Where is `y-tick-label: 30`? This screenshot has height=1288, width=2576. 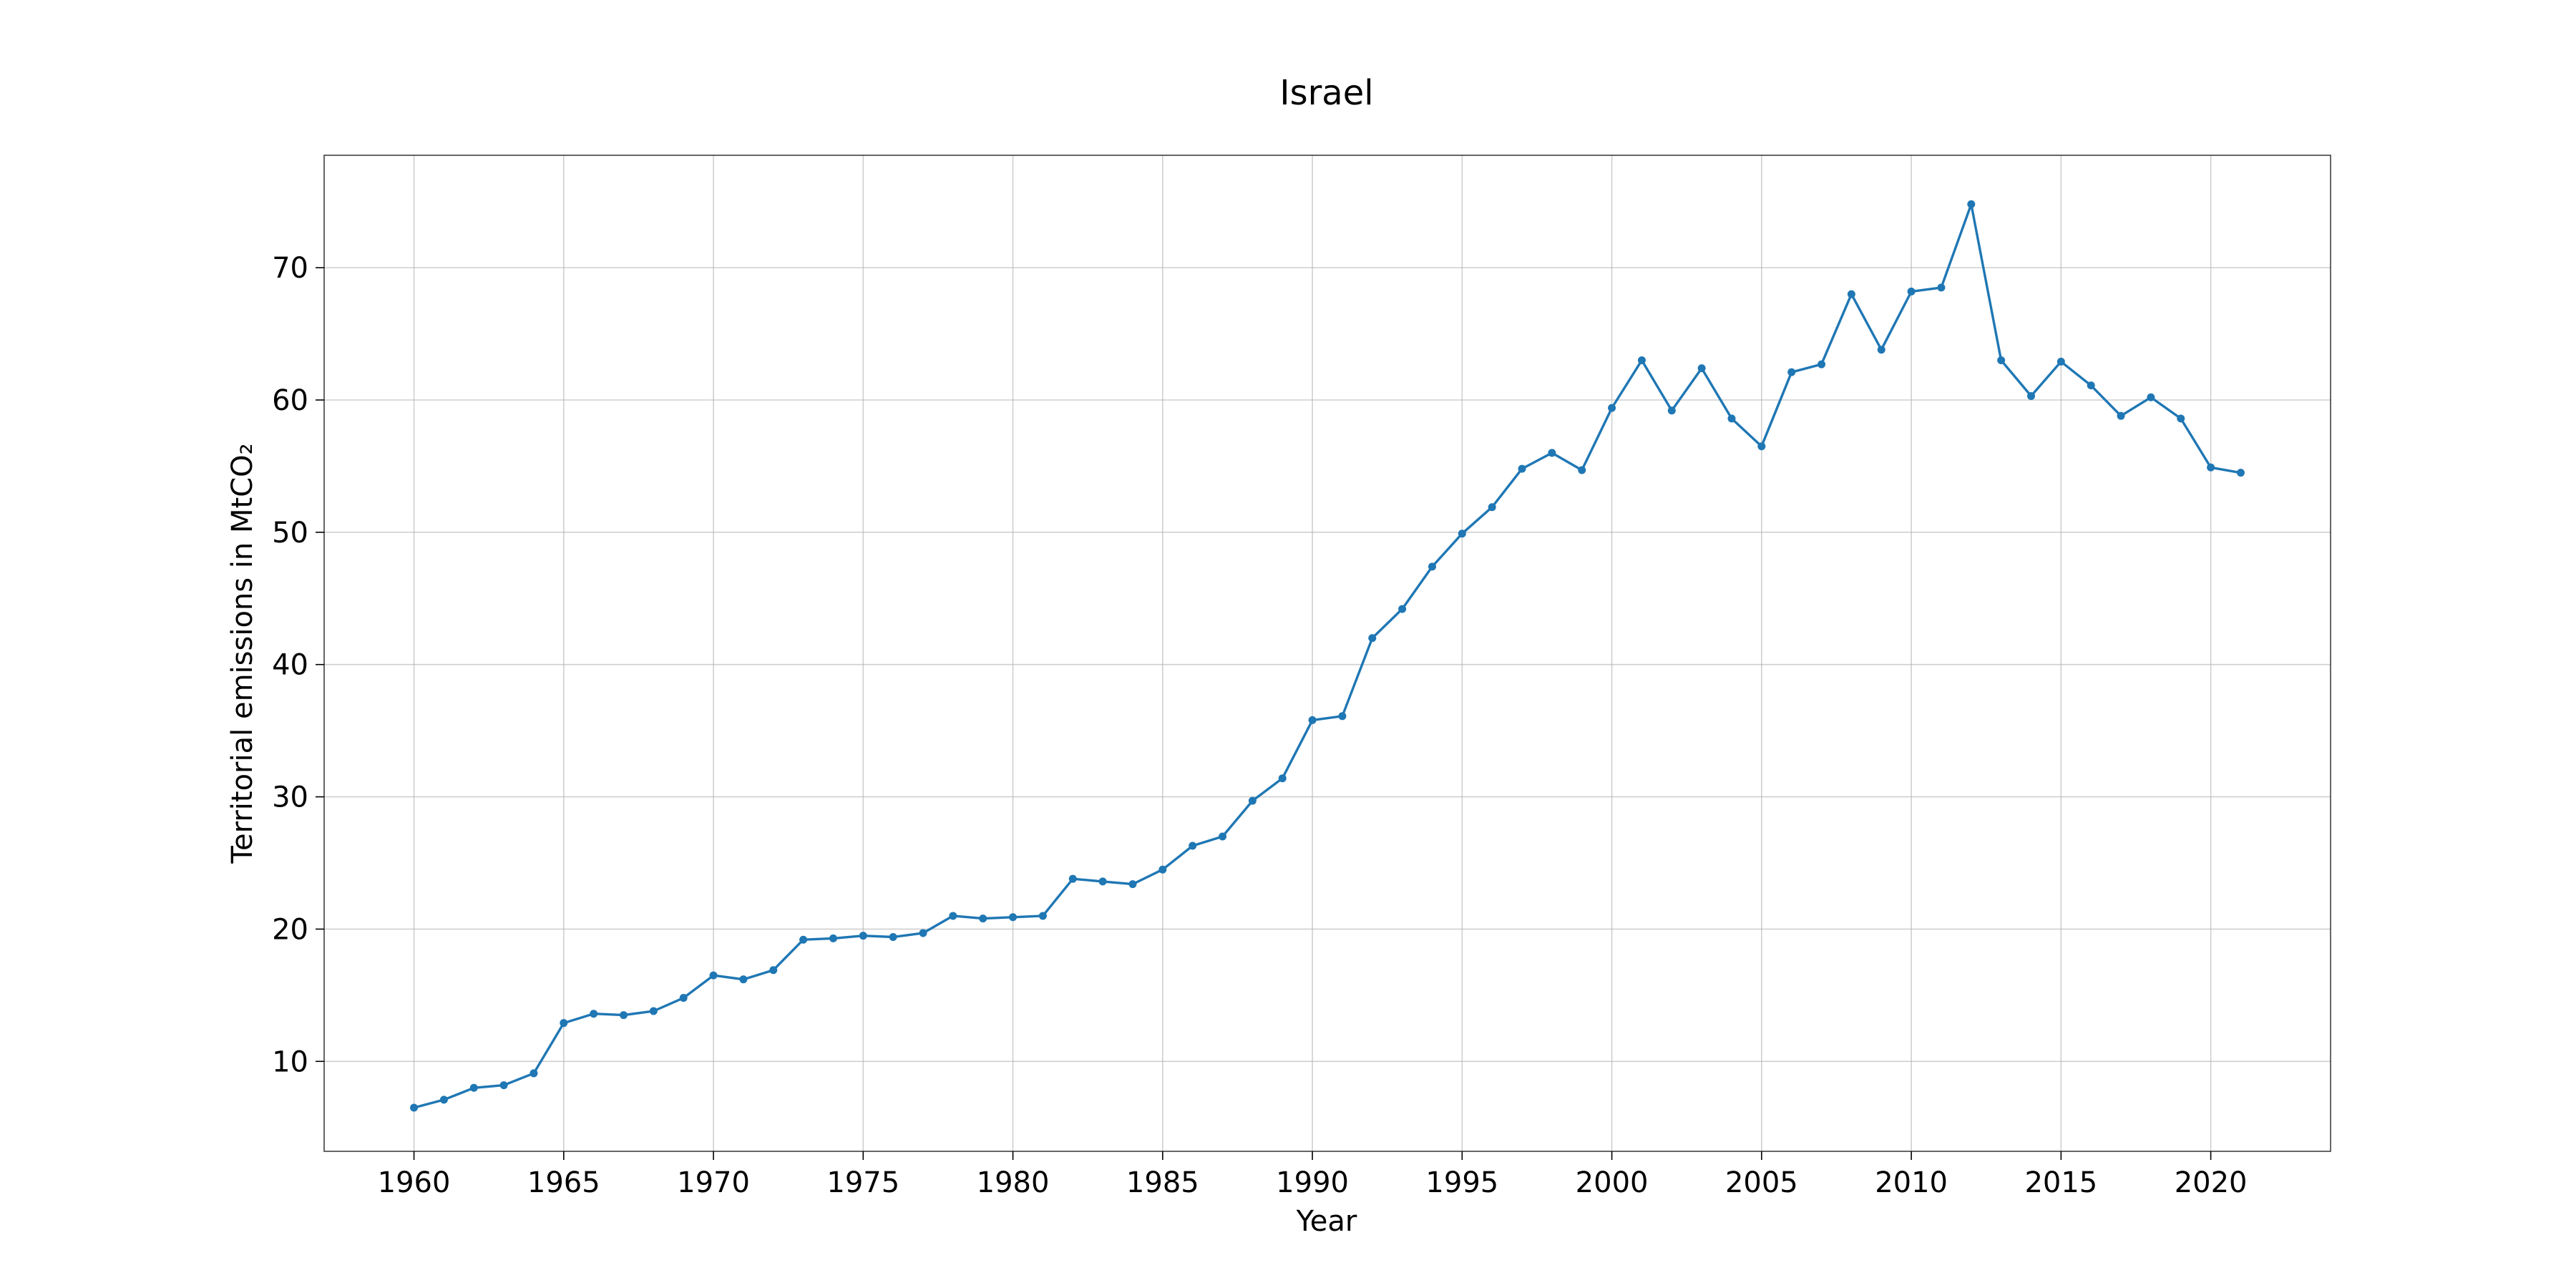 y-tick-label: 30 is located at coordinates (290, 797).